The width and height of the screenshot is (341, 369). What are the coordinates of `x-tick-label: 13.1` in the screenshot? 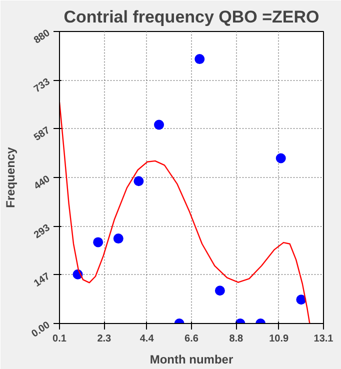 It's located at (324, 339).